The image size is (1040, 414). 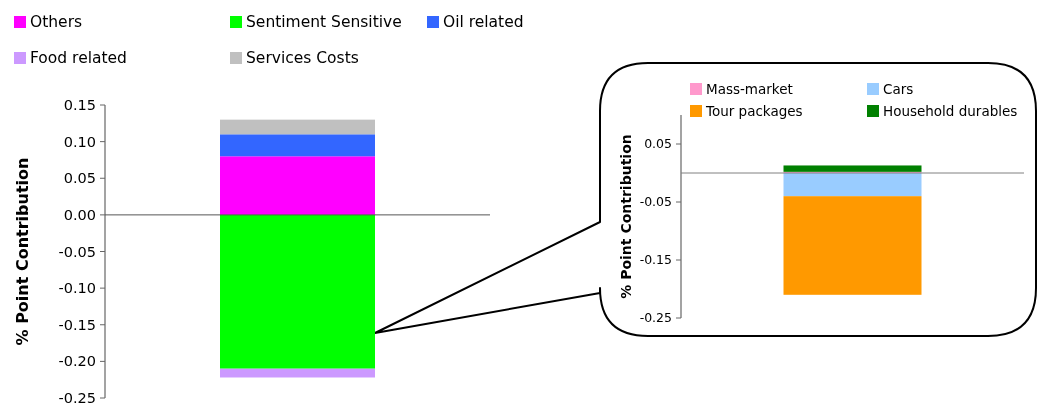 What do you see at coordinates (749, 88) in the screenshot?
I see `legend-label: Mass-market` at bounding box center [749, 88].